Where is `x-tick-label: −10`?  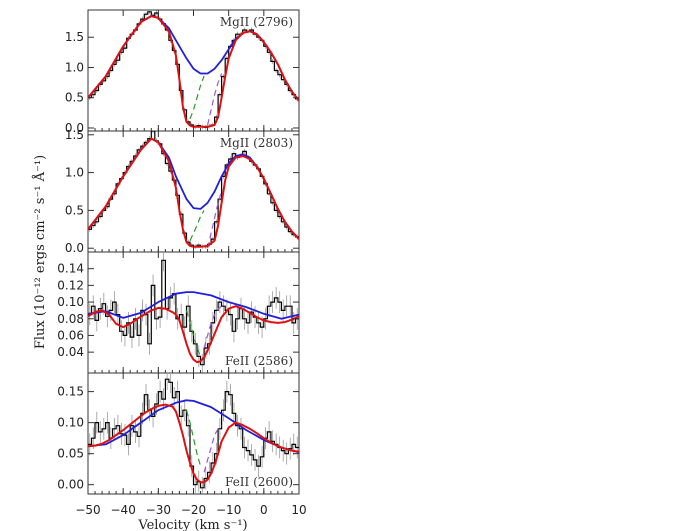
x-tick-label: −10 is located at coordinates (228, 510).